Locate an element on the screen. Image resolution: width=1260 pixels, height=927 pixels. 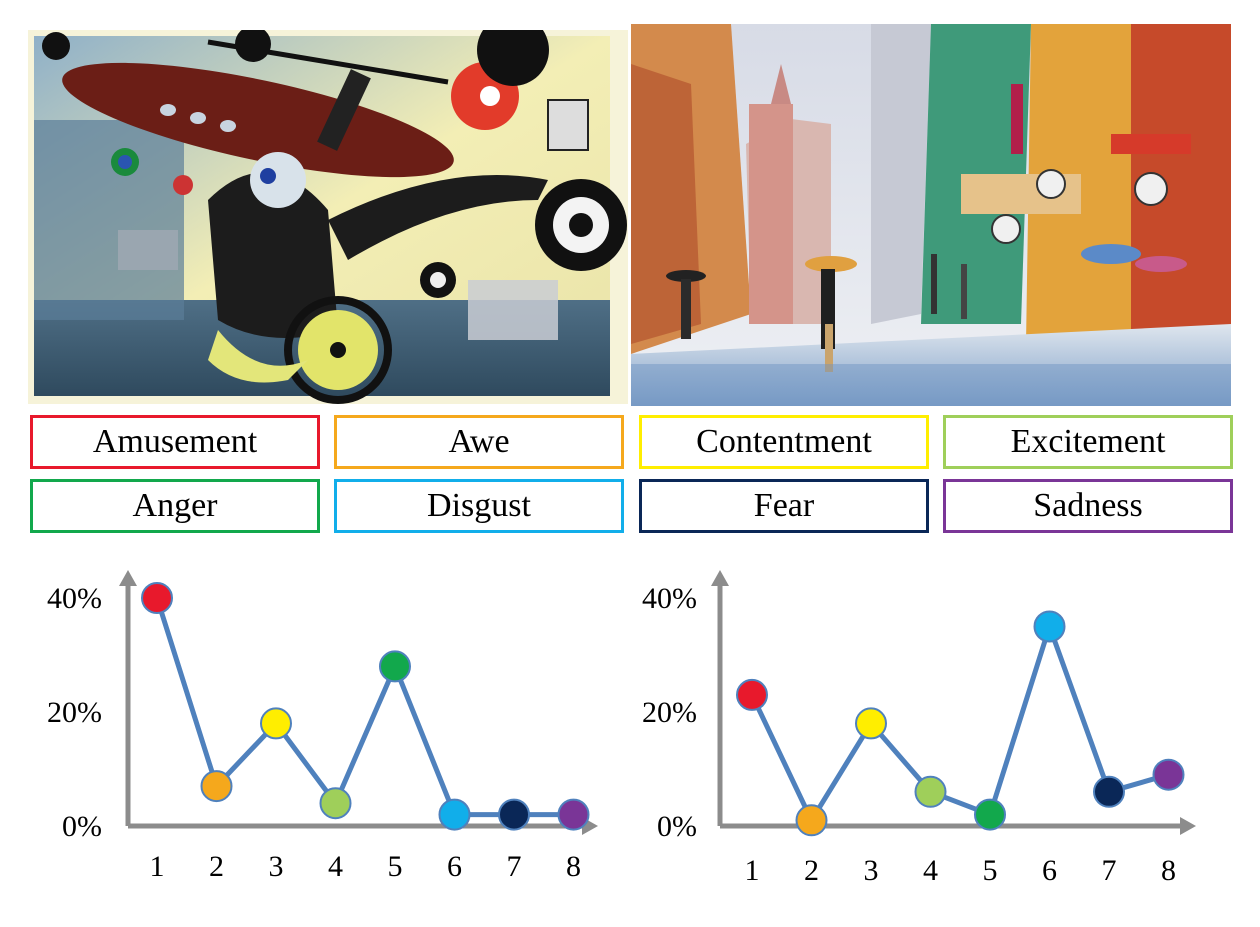
legend-label: Excitement is located at coordinates (1088, 441).